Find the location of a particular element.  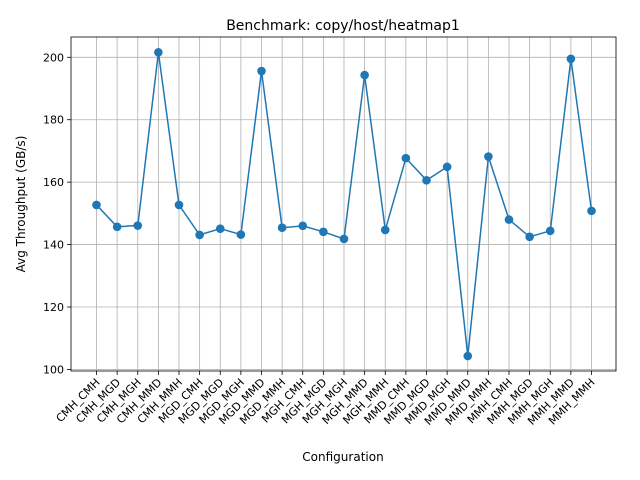

chart-title: Benchmark: copy/host/heatmap1 is located at coordinates (343, 26).